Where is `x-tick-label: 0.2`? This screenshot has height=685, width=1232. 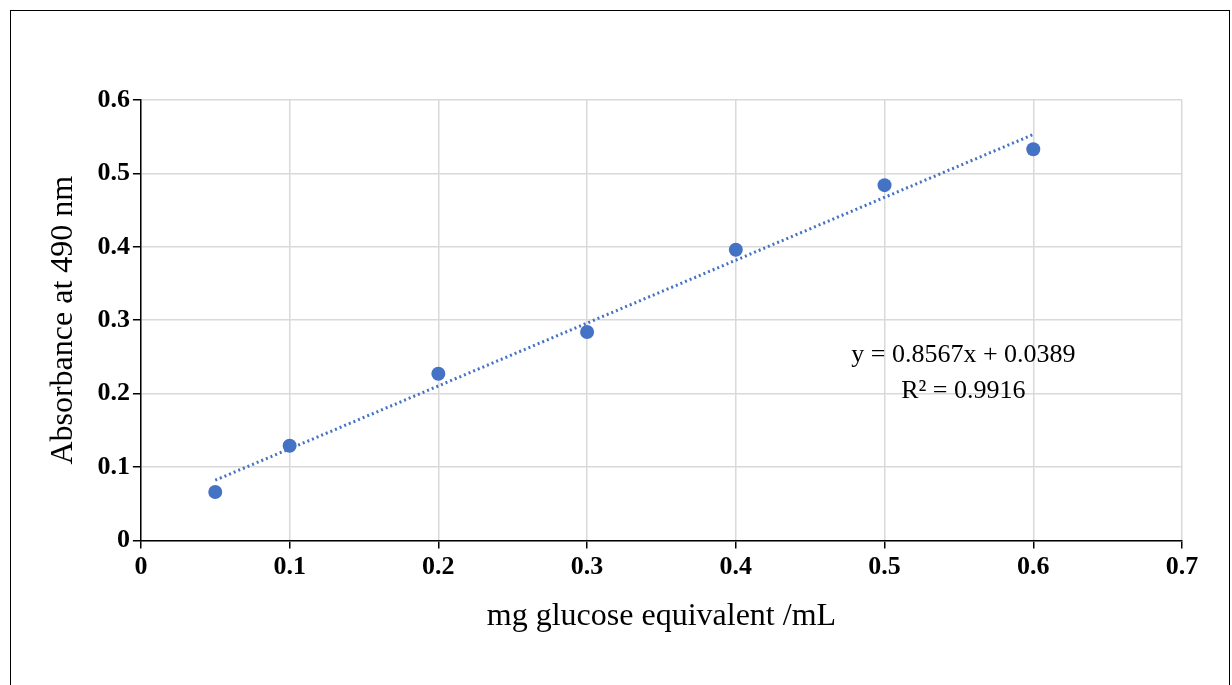
x-tick-label: 0.2 is located at coordinates (438, 565).